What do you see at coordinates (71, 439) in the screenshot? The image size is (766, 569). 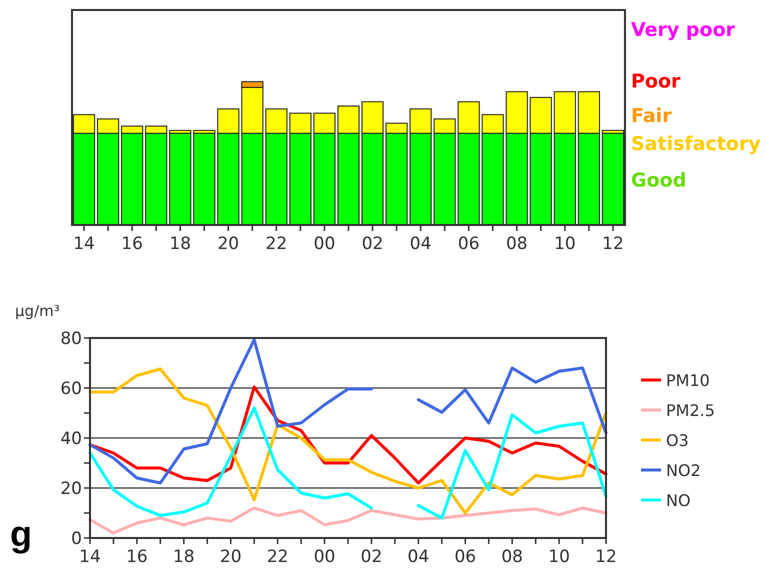 I see `y-tick-label: 40` at bounding box center [71, 439].